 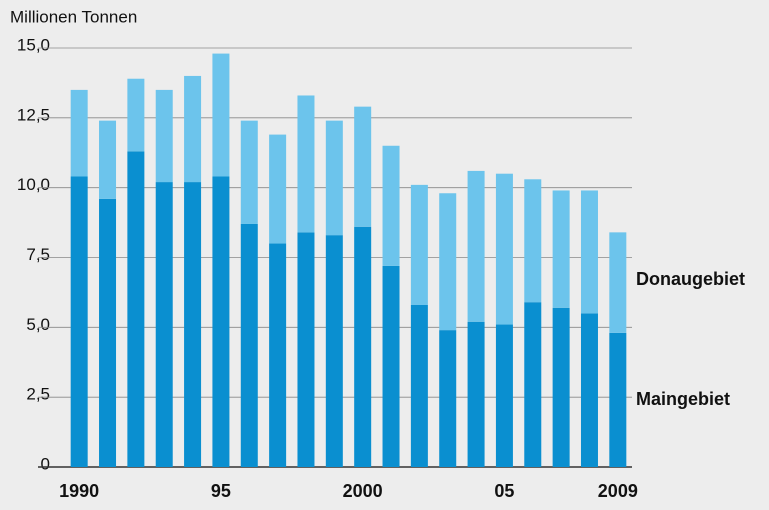 What do you see at coordinates (73, 16) in the screenshot?
I see `y-axis-label: Millionen Tonnen` at bounding box center [73, 16].